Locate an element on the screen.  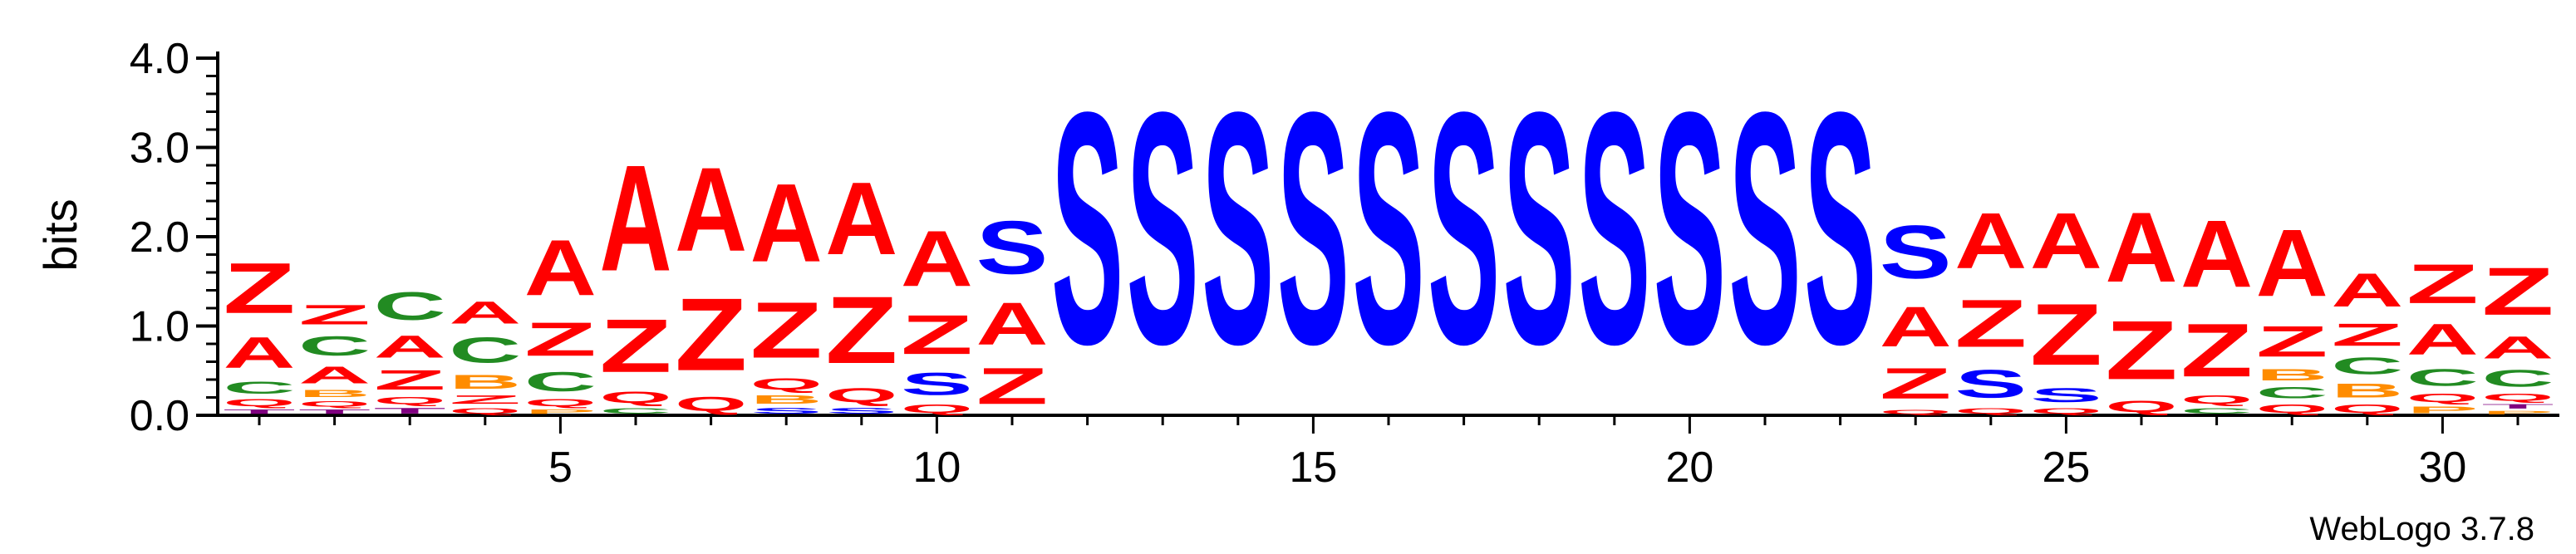
y-tick-label: 0.0 is located at coordinates (159, 416).